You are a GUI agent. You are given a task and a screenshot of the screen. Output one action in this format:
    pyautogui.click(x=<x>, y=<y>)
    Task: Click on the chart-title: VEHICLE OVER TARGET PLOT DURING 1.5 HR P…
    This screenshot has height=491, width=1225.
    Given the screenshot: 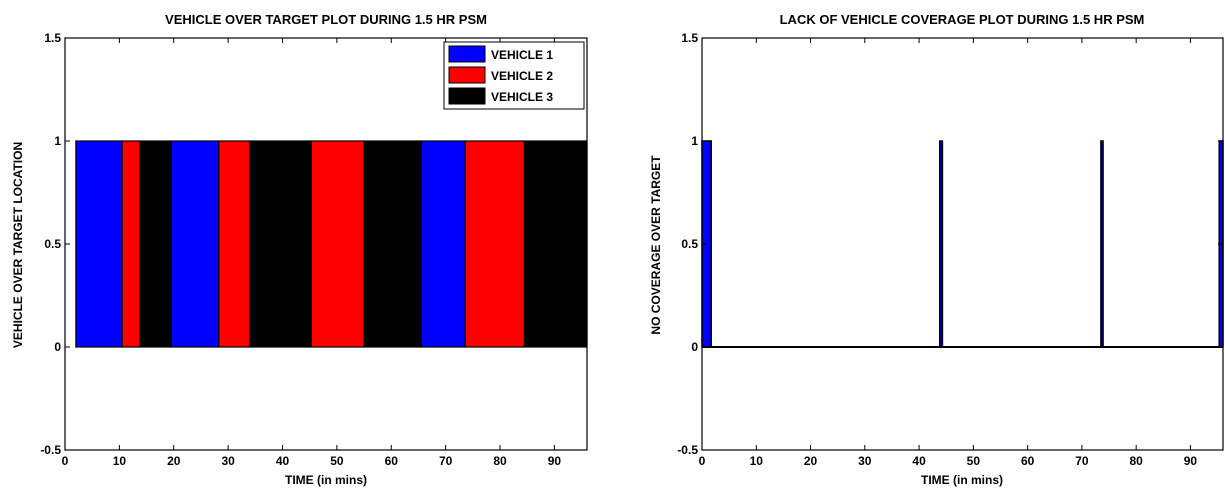 What is the action you would take?
    pyautogui.click(x=326, y=19)
    